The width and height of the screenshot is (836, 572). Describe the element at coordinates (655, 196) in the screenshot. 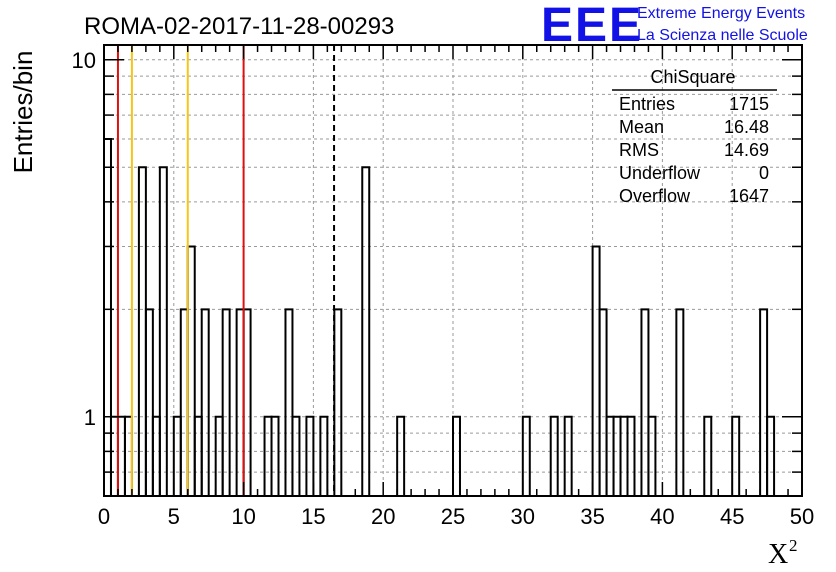

I see `stats-label: Overflow` at that location.